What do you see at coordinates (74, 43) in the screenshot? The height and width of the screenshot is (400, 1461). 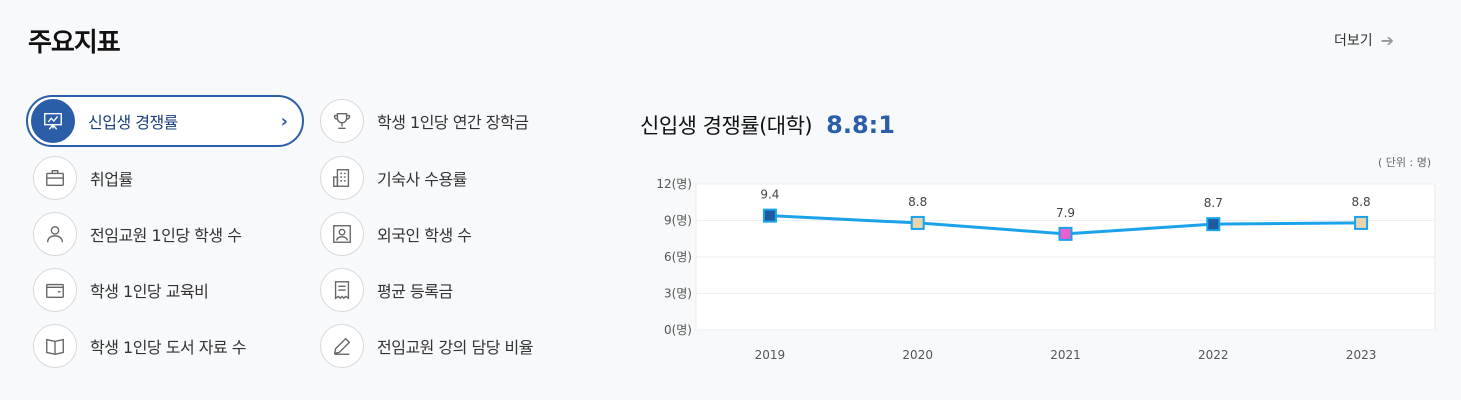 I see `page-title: 주요지표` at bounding box center [74, 43].